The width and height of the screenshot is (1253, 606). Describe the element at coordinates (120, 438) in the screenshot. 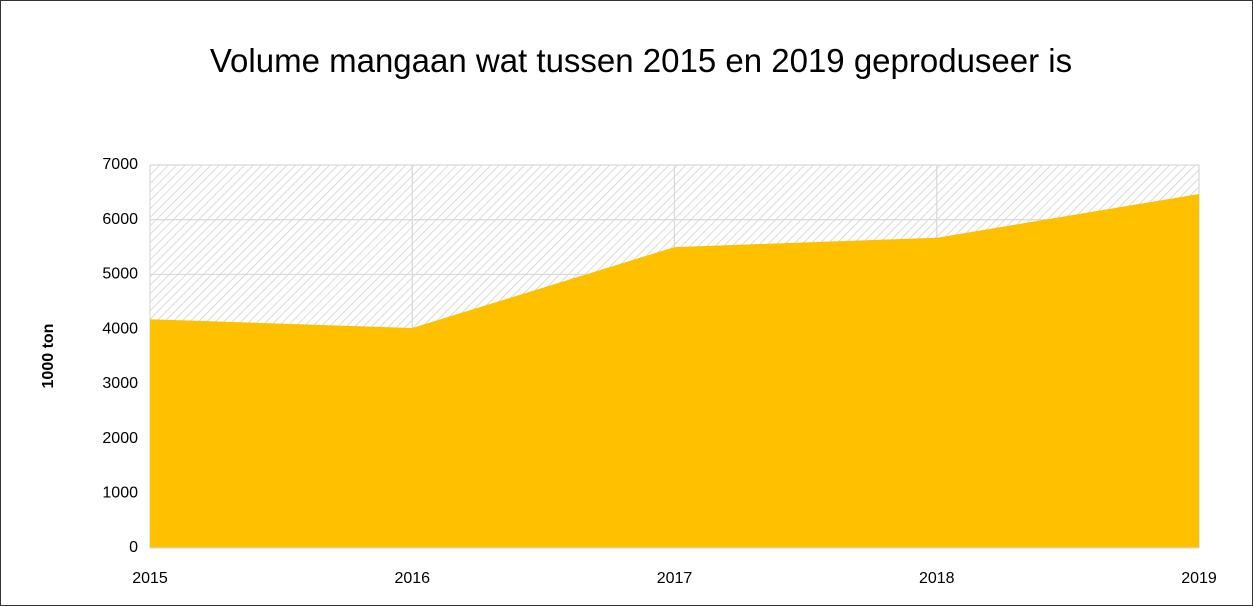

I see `y-tick-label: 2000` at that location.